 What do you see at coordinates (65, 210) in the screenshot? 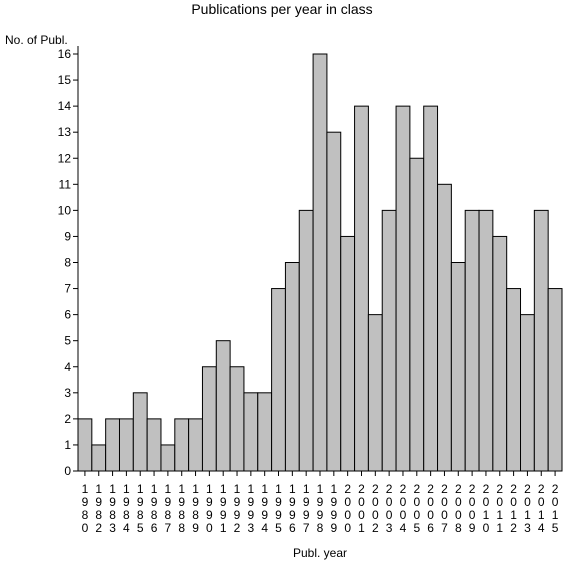
I see `y-tick-label-10: 10` at bounding box center [65, 210].